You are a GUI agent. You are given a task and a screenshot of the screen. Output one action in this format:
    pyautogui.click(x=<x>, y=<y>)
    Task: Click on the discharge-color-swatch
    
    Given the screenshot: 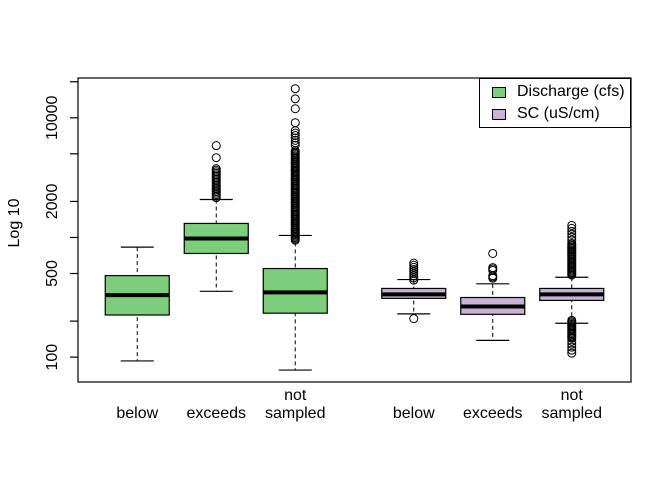 What is the action you would take?
    pyautogui.click(x=499, y=92)
    